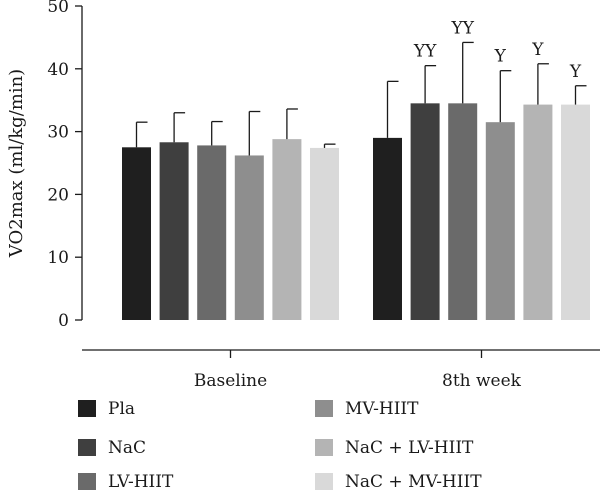  What do you see at coordinates (58, 70) in the screenshot?
I see `y-tick-label: 40` at bounding box center [58, 70].